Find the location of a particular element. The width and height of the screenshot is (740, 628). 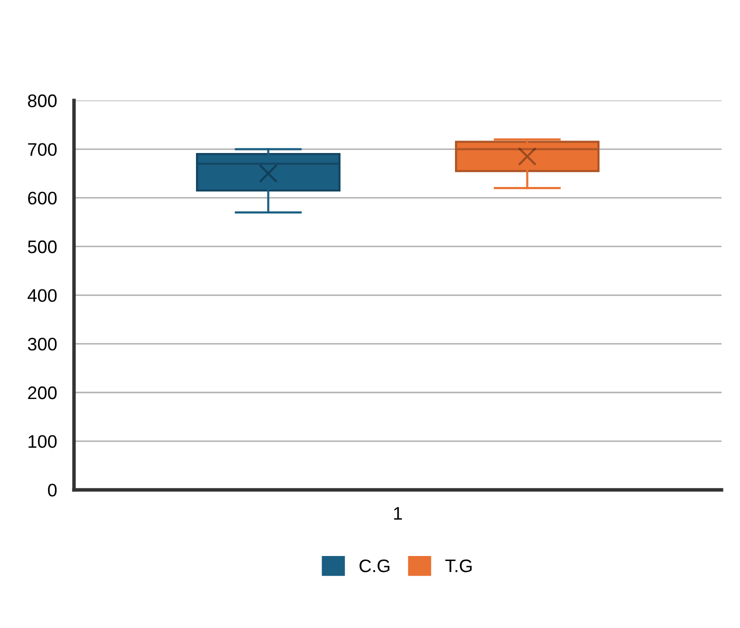

legend-label: C.G is located at coordinates (375, 565).